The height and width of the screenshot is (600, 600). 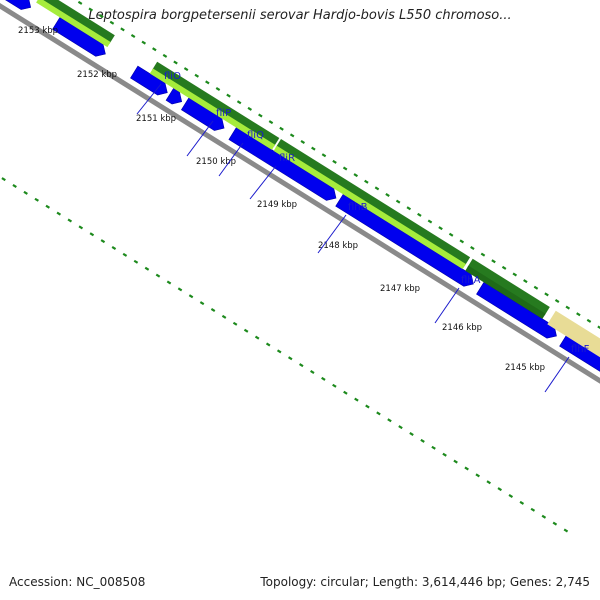 What do you see at coordinates (172, 76) in the screenshot?
I see `gene-label: fliO` at bounding box center [172, 76].